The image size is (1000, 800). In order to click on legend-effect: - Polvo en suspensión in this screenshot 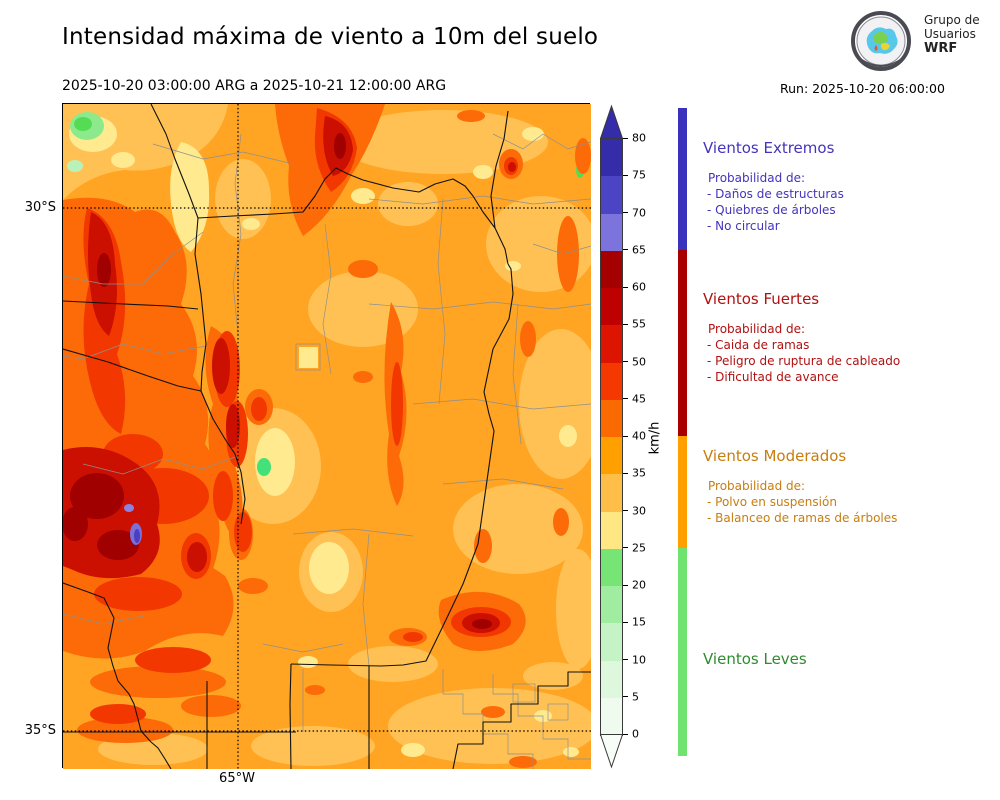, I will do `click(772, 502)`.